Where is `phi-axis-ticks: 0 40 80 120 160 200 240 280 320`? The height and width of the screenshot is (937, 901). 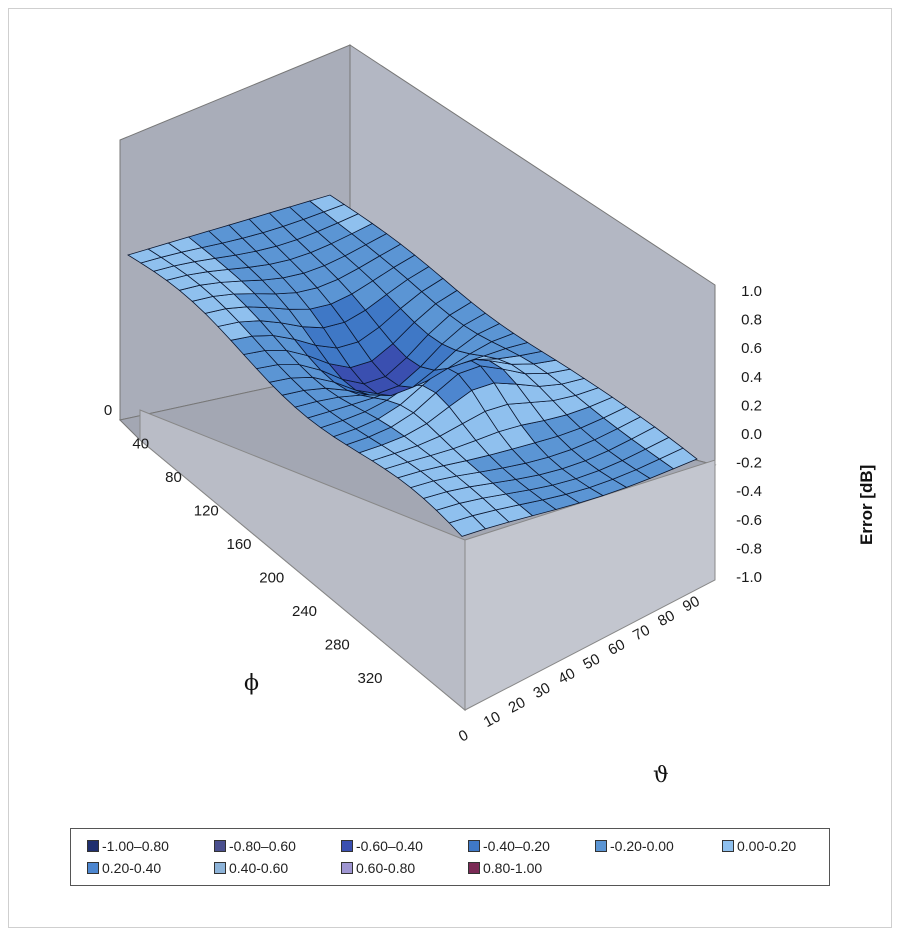 phi-axis-ticks: 0 40 80 120 160 200 240 280 320 is located at coordinates (243, 544).